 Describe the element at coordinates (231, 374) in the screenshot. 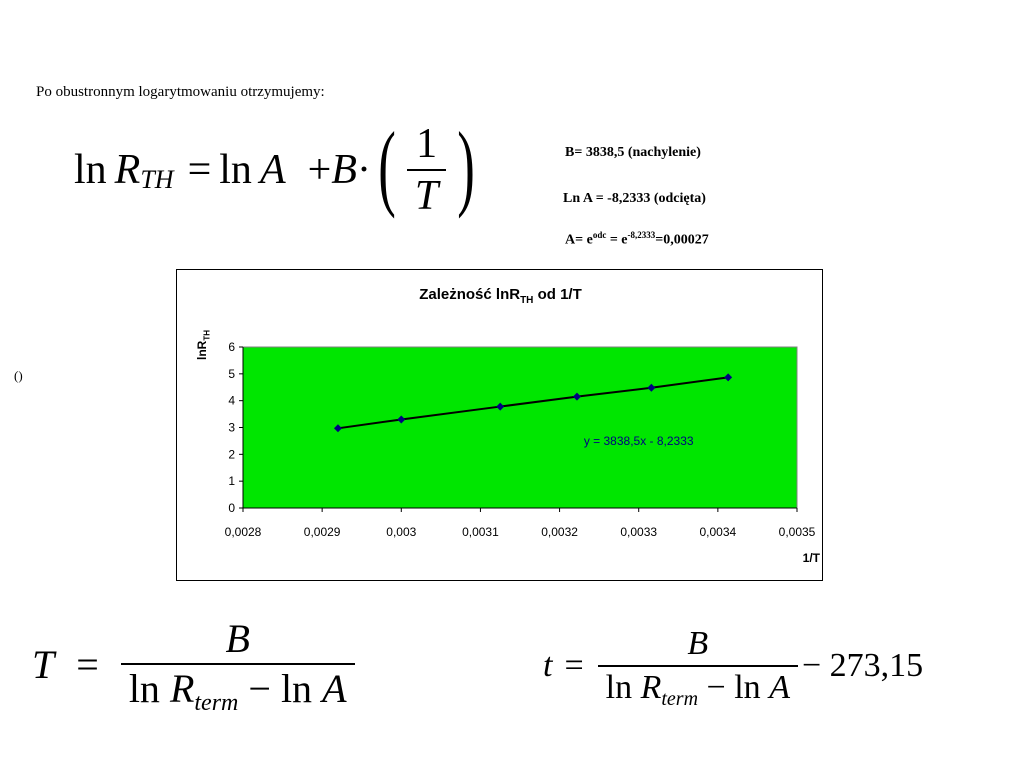

I see `y-tick-label: 5` at that location.